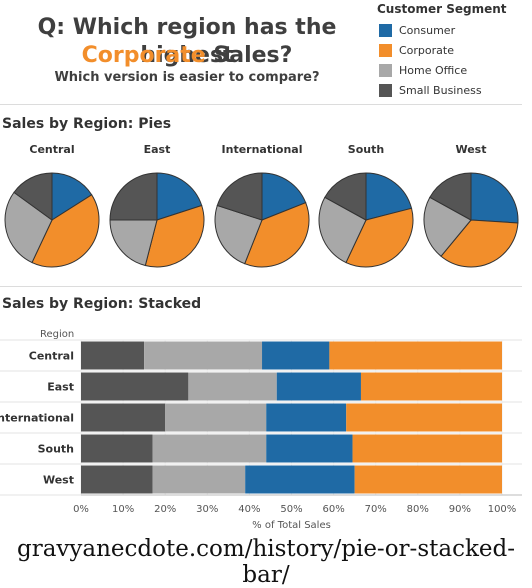  Describe the element at coordinates (460, 509) in the screenshot. I see `x-tick-label: 90%` at that location.